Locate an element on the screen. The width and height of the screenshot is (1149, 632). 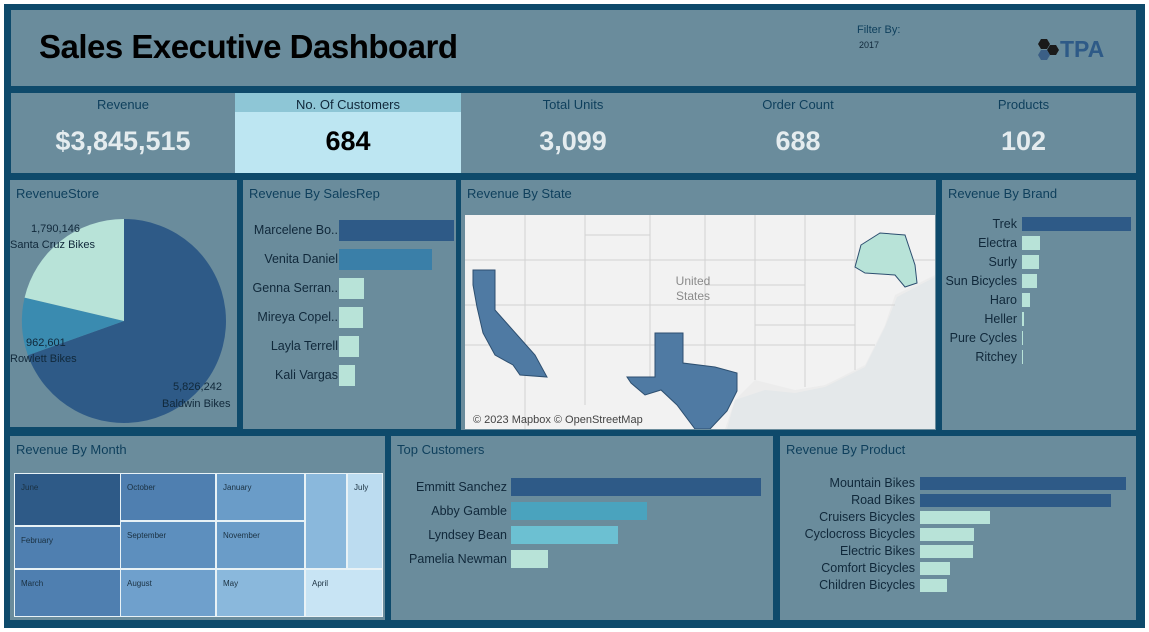
treemap-cell-may: May is located at coordinates (260, 593).